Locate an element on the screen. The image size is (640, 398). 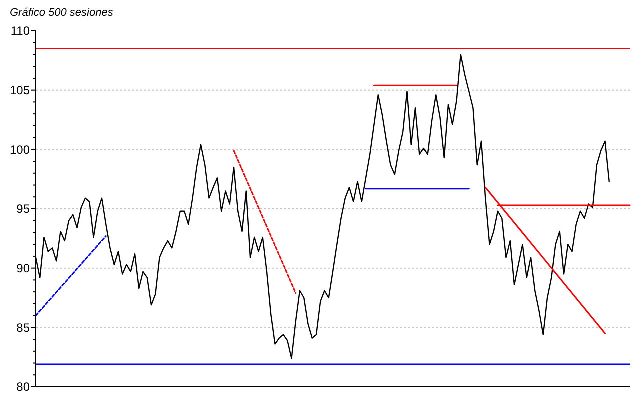
chart-title: Gráfico 500 sesiones is located at coordinates (62, 13).